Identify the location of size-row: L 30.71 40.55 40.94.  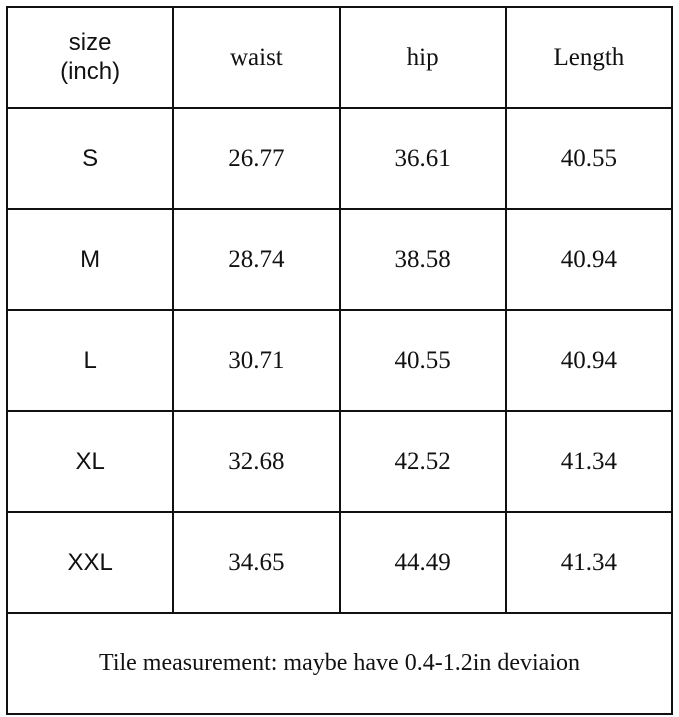
(339, 360).